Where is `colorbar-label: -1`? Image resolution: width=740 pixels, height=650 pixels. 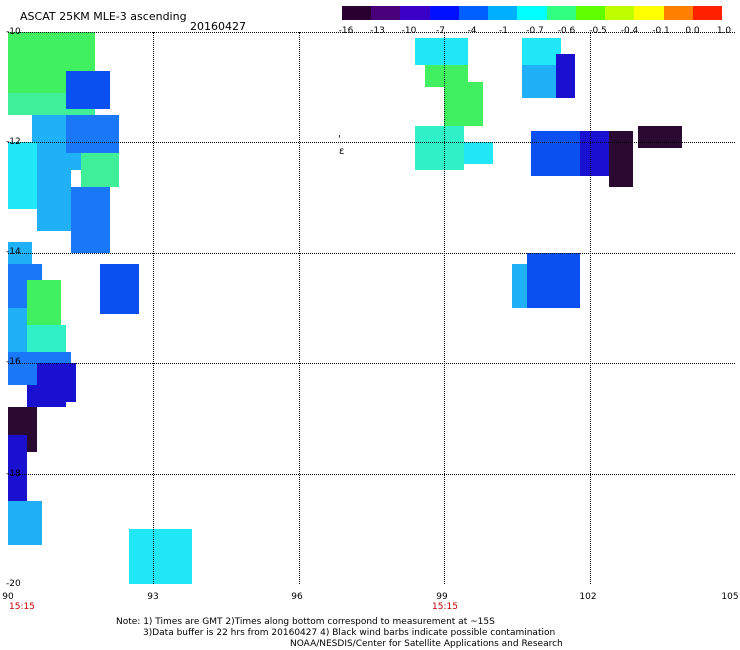 colorbar-label: -1 is located at coordinates (503, 31).